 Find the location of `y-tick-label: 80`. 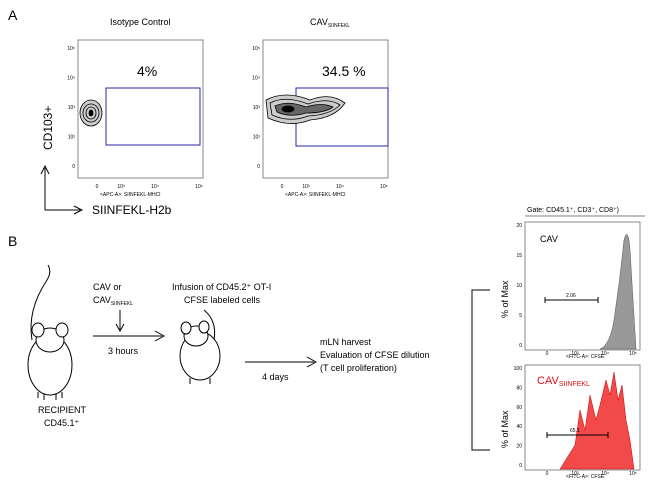

y-tick-label: 80 is located at coordinates (519, 388).